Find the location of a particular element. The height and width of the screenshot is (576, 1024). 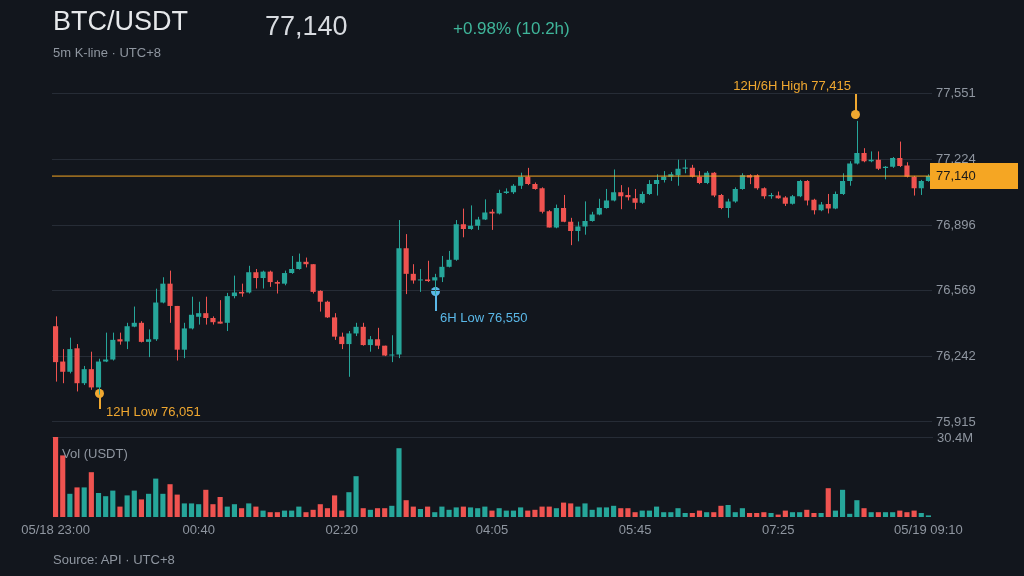

text: +0.98% (10.2h) is located at coordinates (511, 29).